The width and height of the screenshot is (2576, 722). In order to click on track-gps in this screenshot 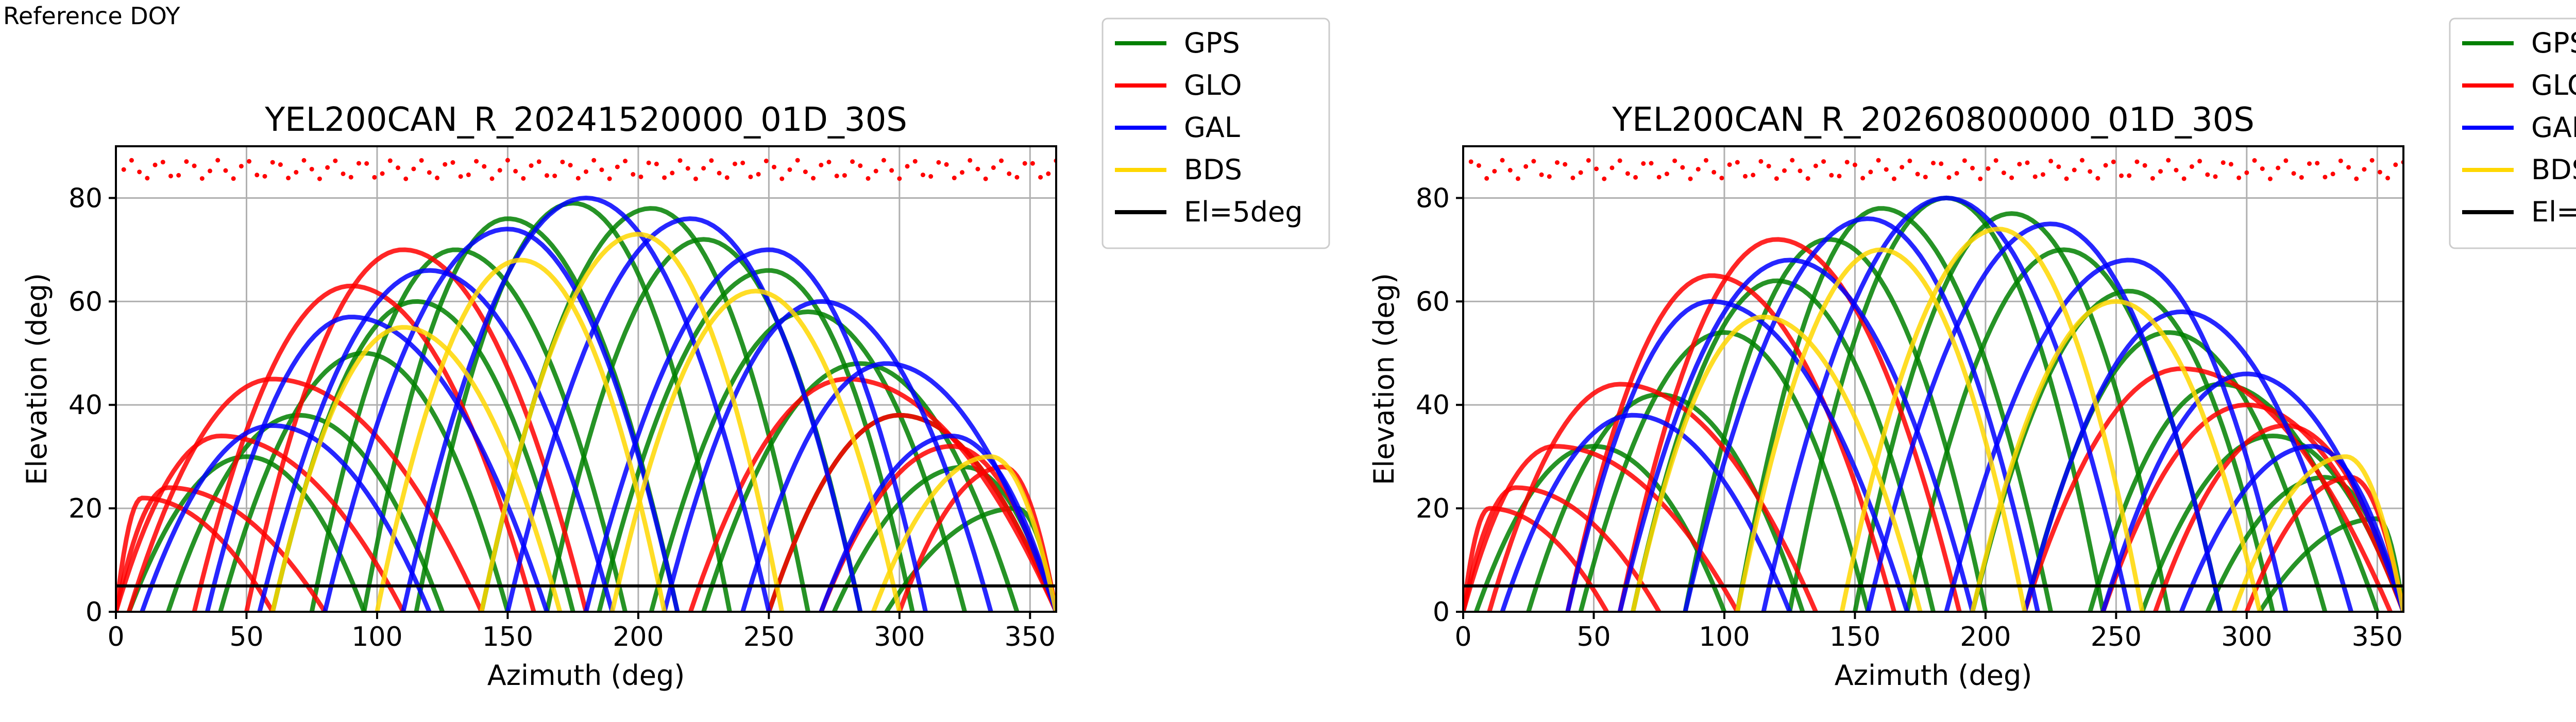, I will do `click(860, 486)`.